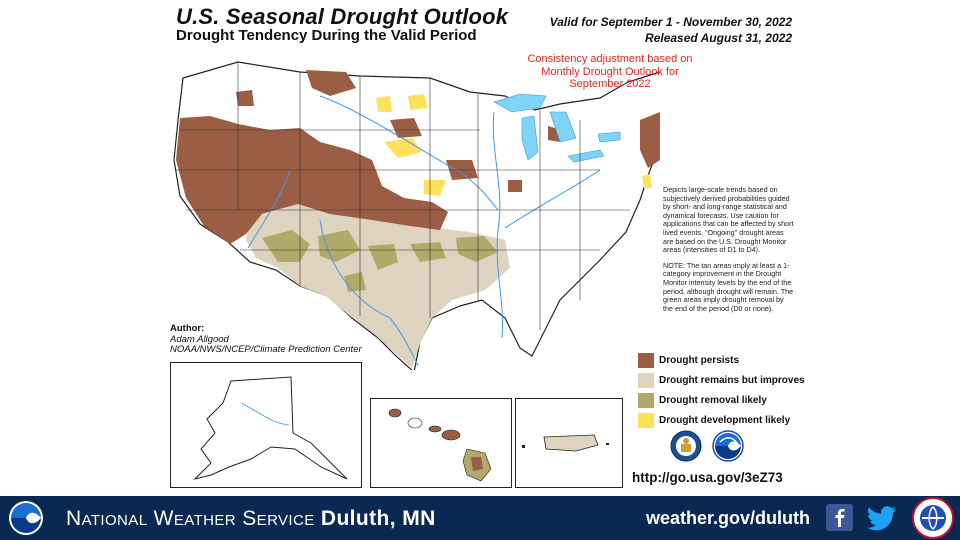 The image size is (960, 540). Describe the element at coordinates (563, 127) in the screenshot. I see `great-lake-huron` at that location.